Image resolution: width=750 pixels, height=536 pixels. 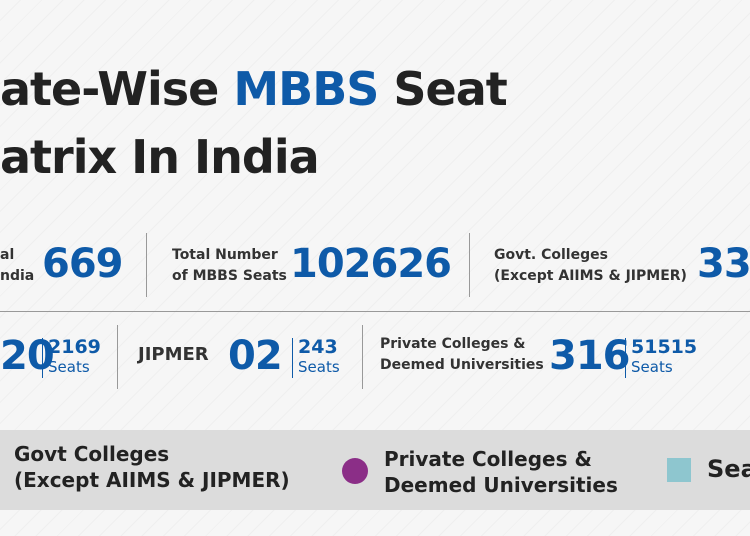 What do you see at coordinates (355, 471) in the screenshot?
I see `legend-dot` at bounding box center [355, 471].